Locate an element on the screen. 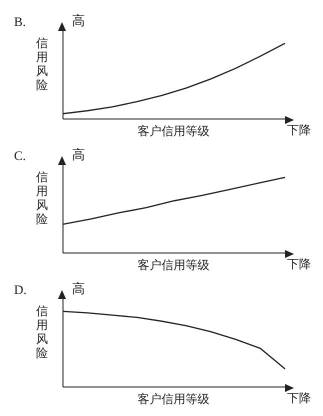  chart-title: D. is located at coordinates (20, 290).